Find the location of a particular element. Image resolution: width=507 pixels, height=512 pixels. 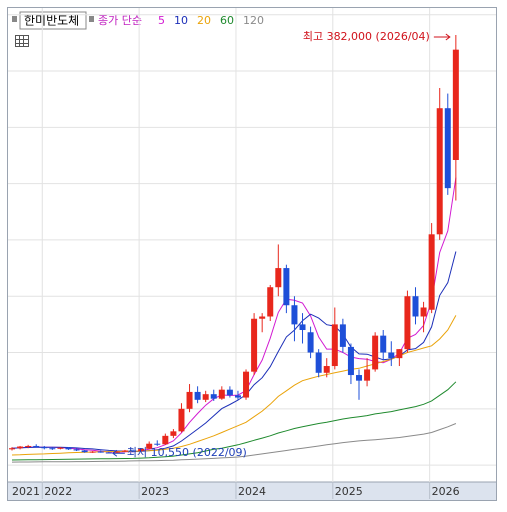

annotation-low: 최저 10,550 (2022/09) is located at coordinates (187, 452).